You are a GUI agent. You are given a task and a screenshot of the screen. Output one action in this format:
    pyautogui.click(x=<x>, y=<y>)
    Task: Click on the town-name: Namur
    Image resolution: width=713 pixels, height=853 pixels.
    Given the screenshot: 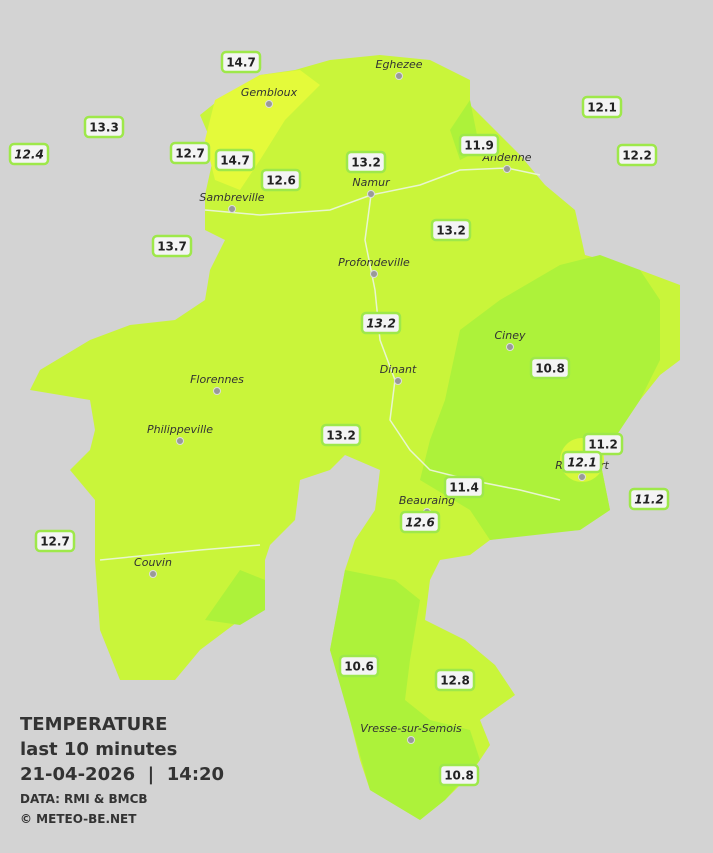 What is the action you would take?
    pyautogui.click(x=371, y=182)
    